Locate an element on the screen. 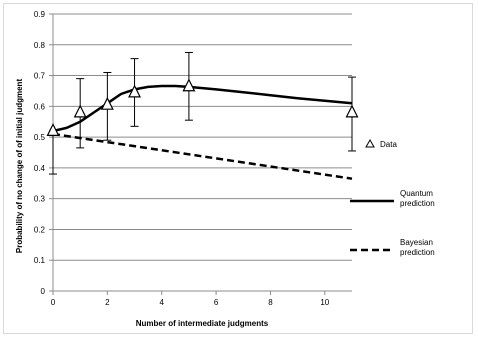  legend-bayesian-label: Bayesian is located at coordinates (416, 242).